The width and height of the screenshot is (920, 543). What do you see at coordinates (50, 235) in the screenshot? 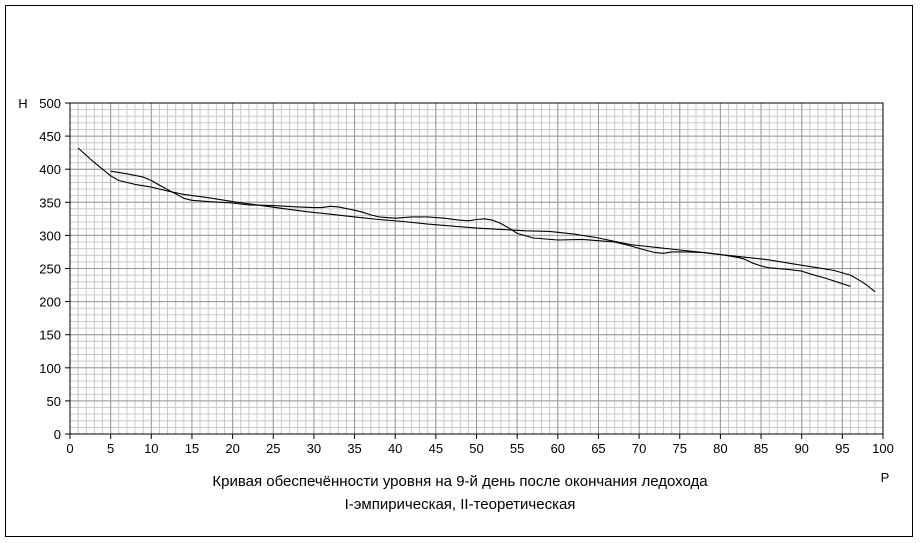
I see `y-tick-label: 300` at bounding box center [50, 235].